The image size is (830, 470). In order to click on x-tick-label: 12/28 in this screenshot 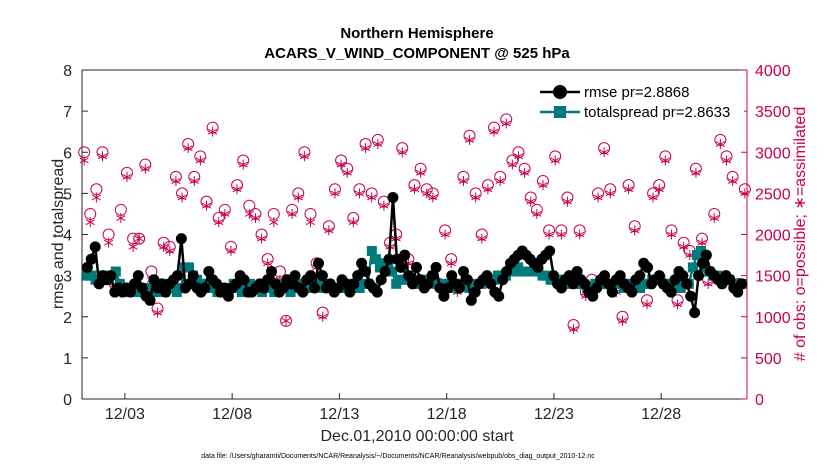, I will do `click(661, 414)`.